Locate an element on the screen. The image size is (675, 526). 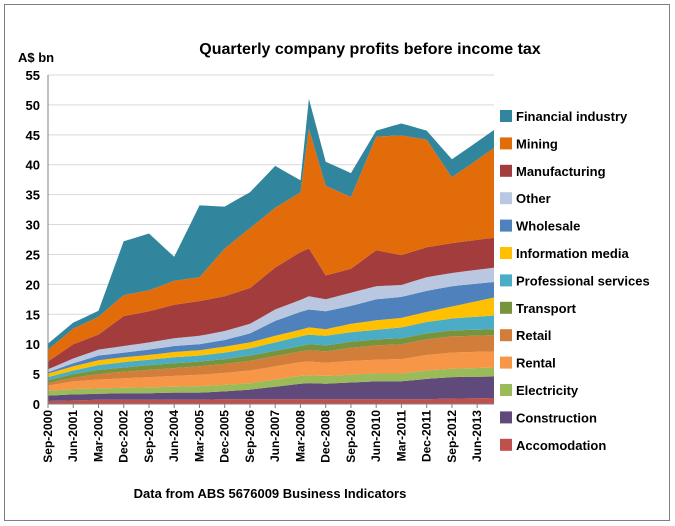
y-tick-label: 40 is located at coordinates (33, 165).